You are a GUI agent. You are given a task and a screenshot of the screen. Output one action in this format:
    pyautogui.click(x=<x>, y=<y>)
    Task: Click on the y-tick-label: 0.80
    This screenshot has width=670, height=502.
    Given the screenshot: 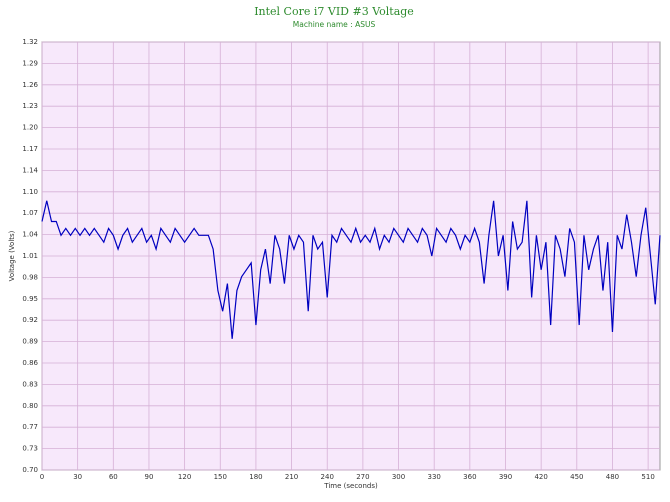 What is the action you would take?
    pyautogui.click(x=30, y=406)
    